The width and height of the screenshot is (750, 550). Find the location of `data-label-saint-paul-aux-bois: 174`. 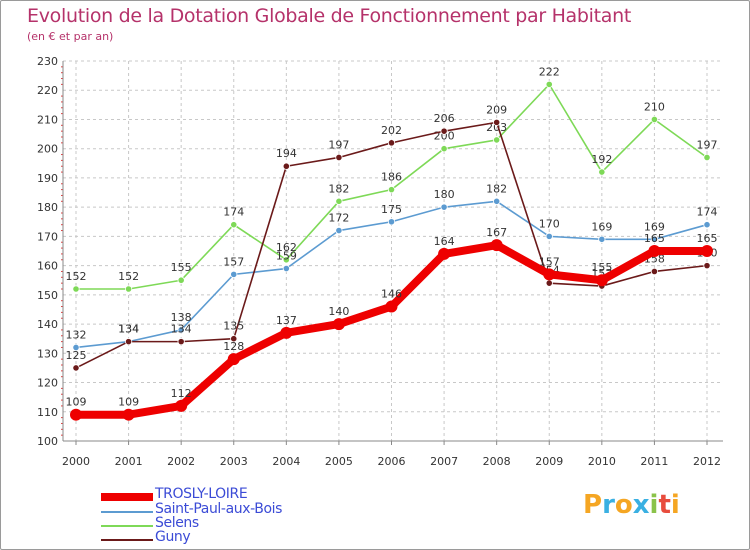

data-label-saint-paul-aux-bois: 174 is located at coordinates (707, 212).